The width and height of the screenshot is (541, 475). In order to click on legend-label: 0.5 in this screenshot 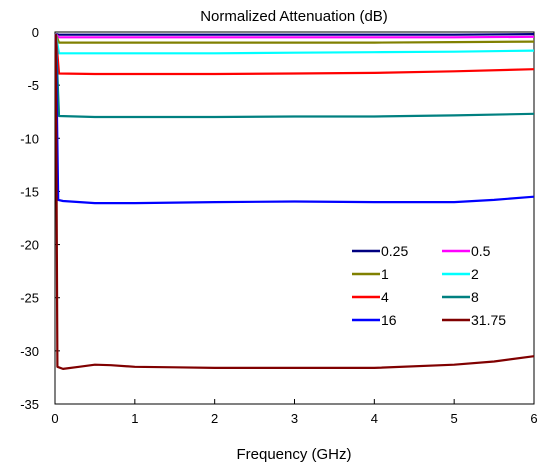, I will do `click(481, 251)`.